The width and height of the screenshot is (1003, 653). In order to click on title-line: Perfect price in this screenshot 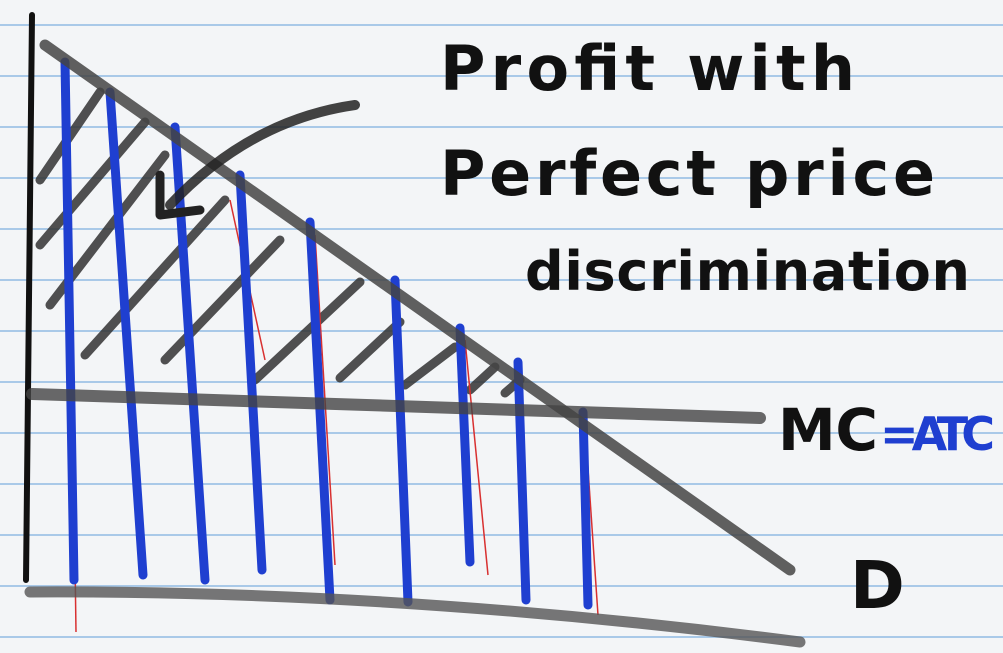, I will do `click(687, 173)`.